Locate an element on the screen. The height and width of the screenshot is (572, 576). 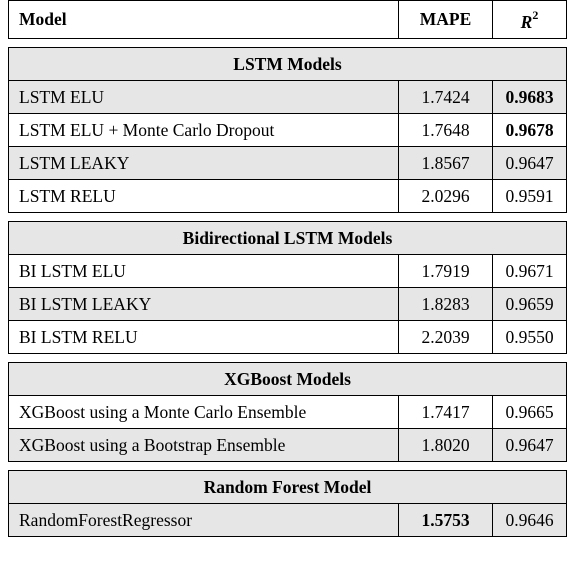
mape-cell: 1.7919 is located at coordinates (445, 270).